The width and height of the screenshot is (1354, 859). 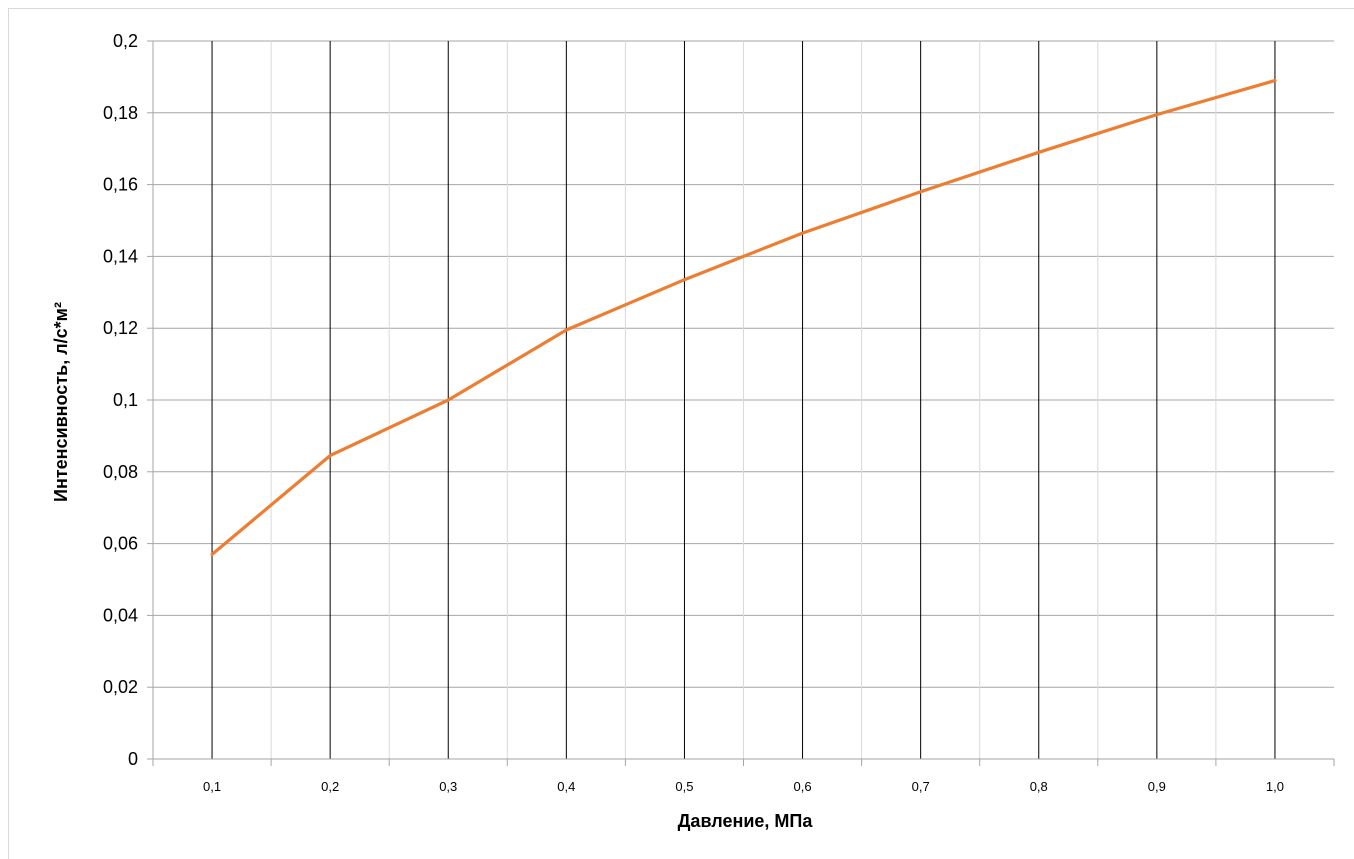 I want to click on y-tick-label: 0,02, so click(x=120, y=687).